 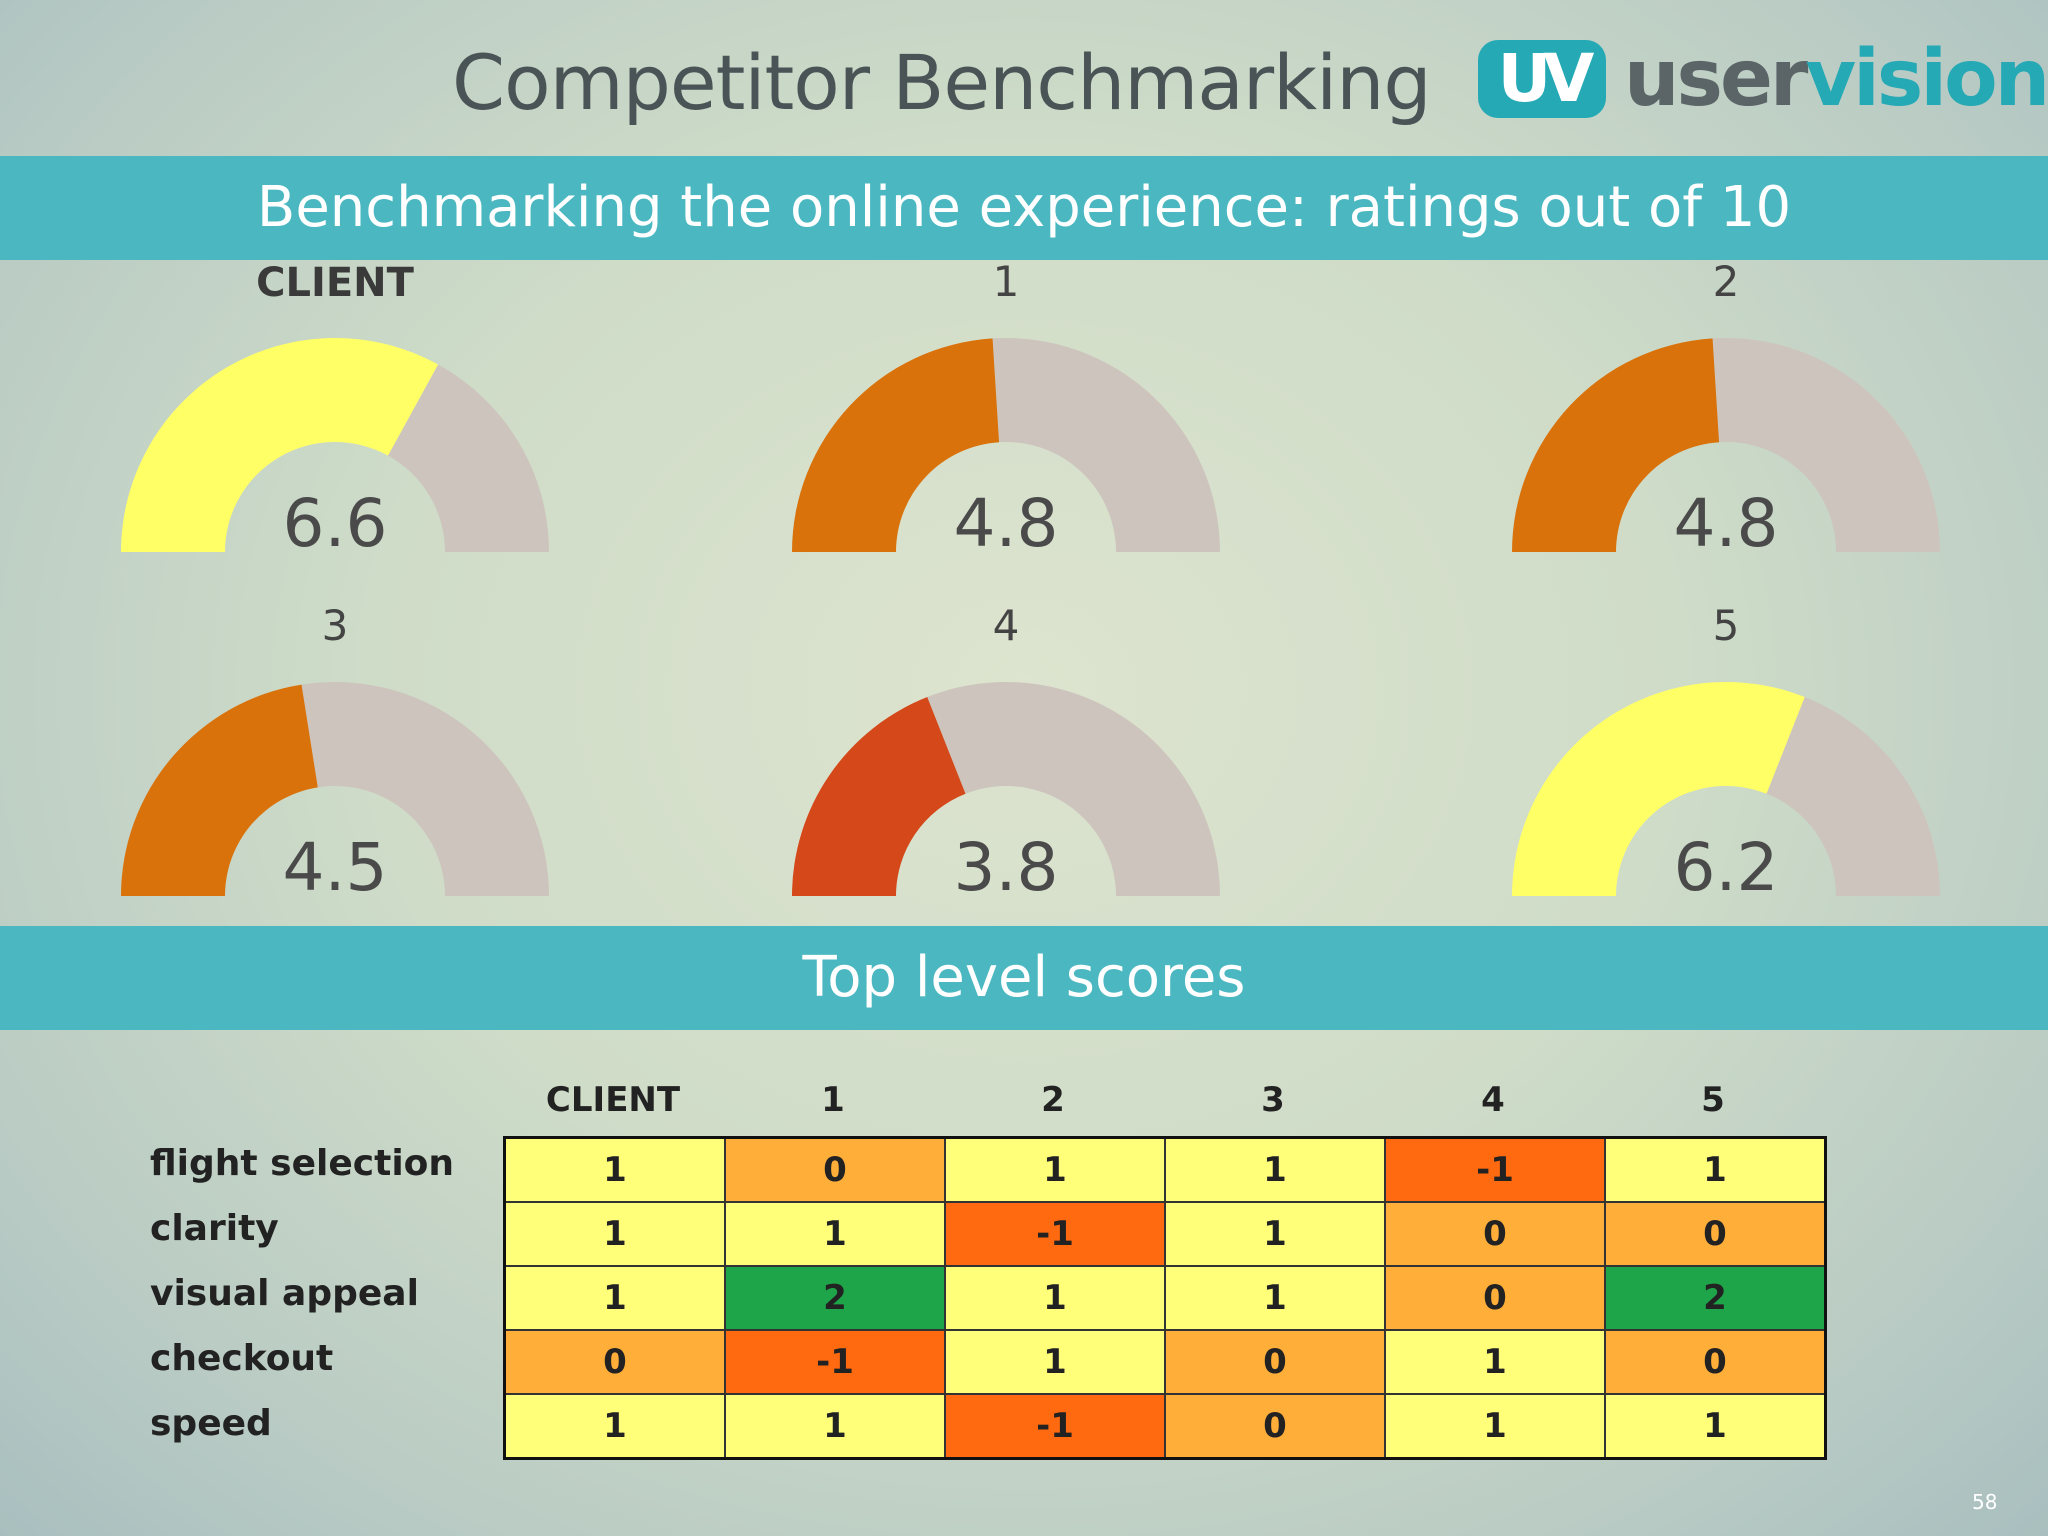 What do you see at coordinates (1275, 1298) in the screenshot?
I see `score-cell-2-3: 1` at bounding box center [1275, 1298].